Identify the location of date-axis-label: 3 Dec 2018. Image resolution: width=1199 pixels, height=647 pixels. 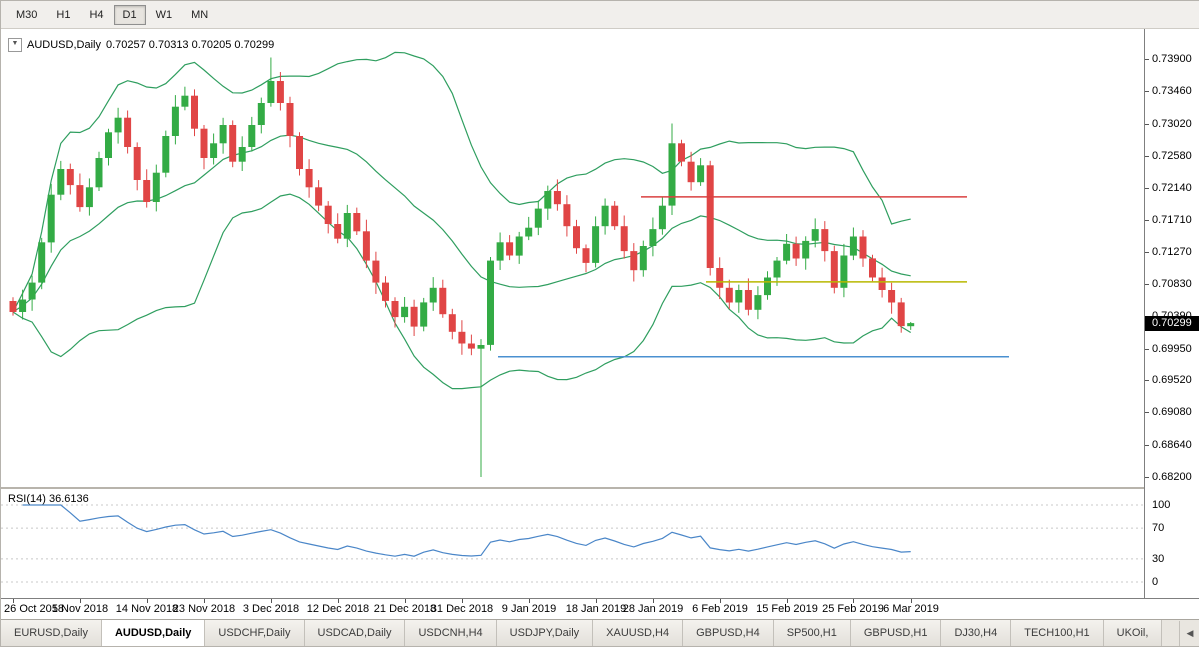
(271, 609).